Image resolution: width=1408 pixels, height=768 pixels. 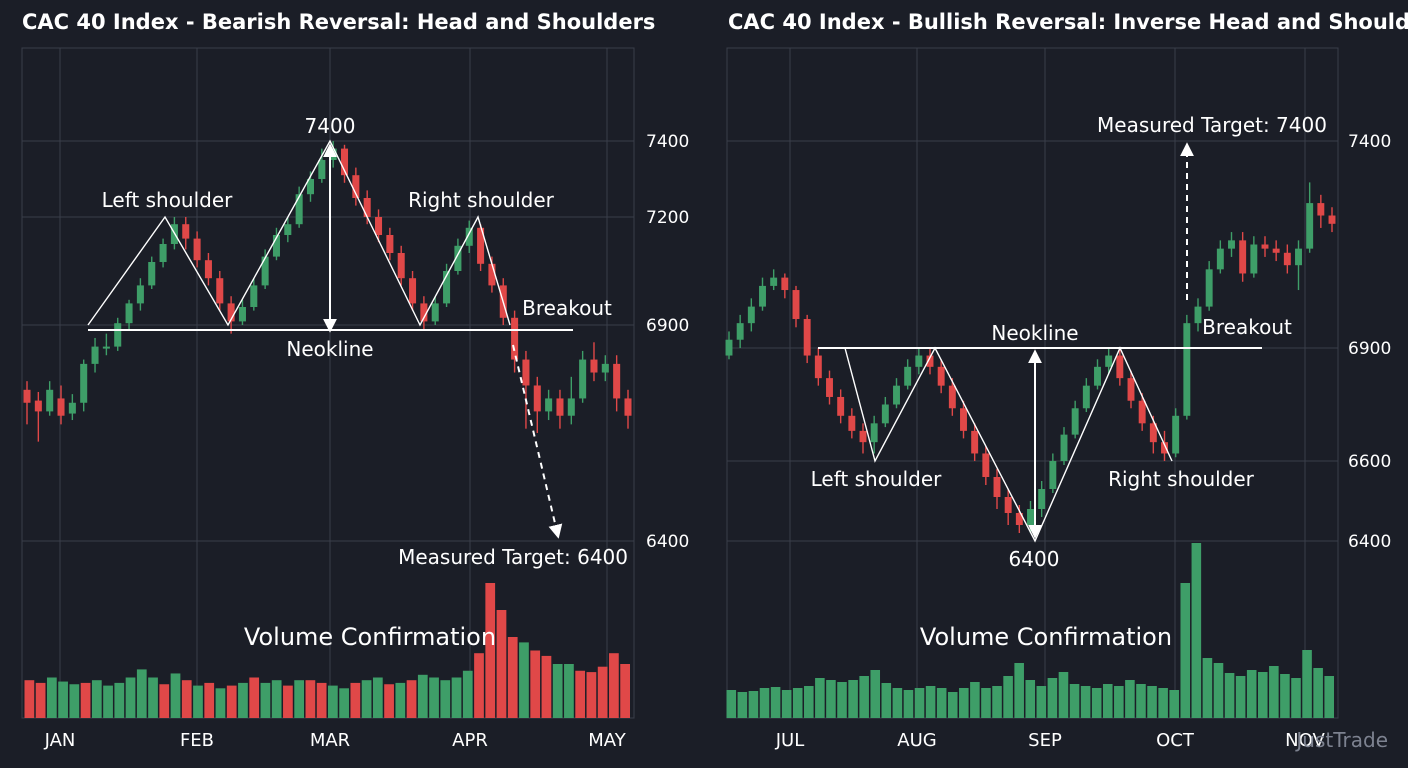 What do you see at coordinates (667, 326) in the screenshot?
I see `y-tick-label: 6900` at bounding box center [667, 326].